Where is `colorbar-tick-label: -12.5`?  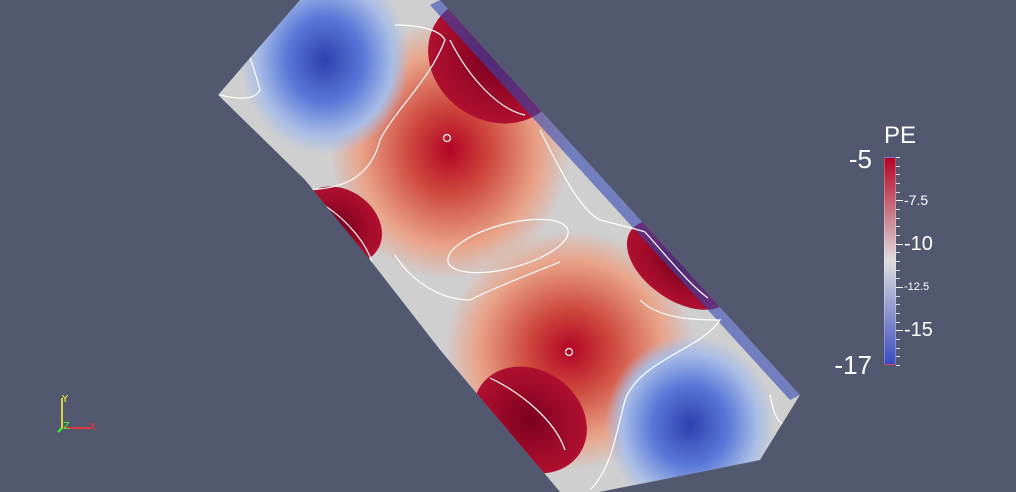 colorbar-tick-label: -12.5 is located at coordinates (917, 287).